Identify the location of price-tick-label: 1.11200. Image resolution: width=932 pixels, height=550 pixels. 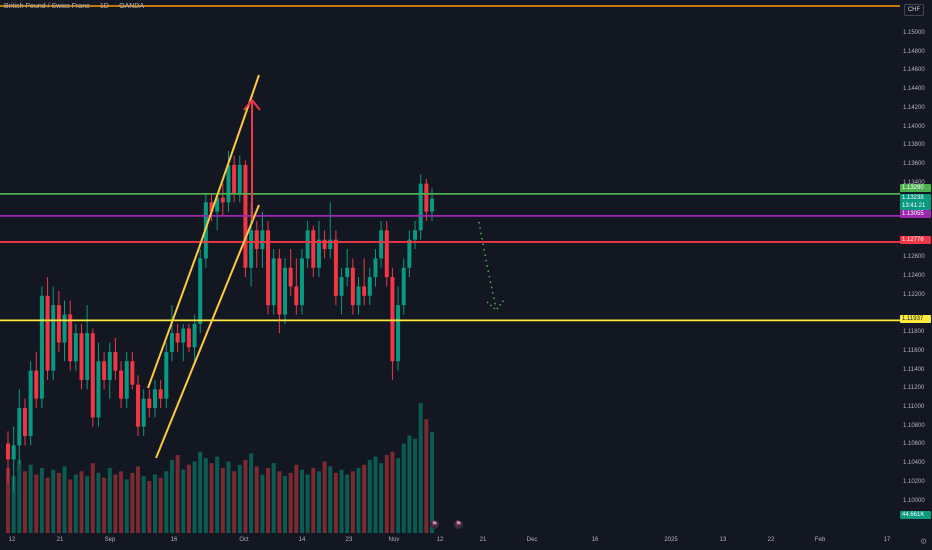
(914, 388).